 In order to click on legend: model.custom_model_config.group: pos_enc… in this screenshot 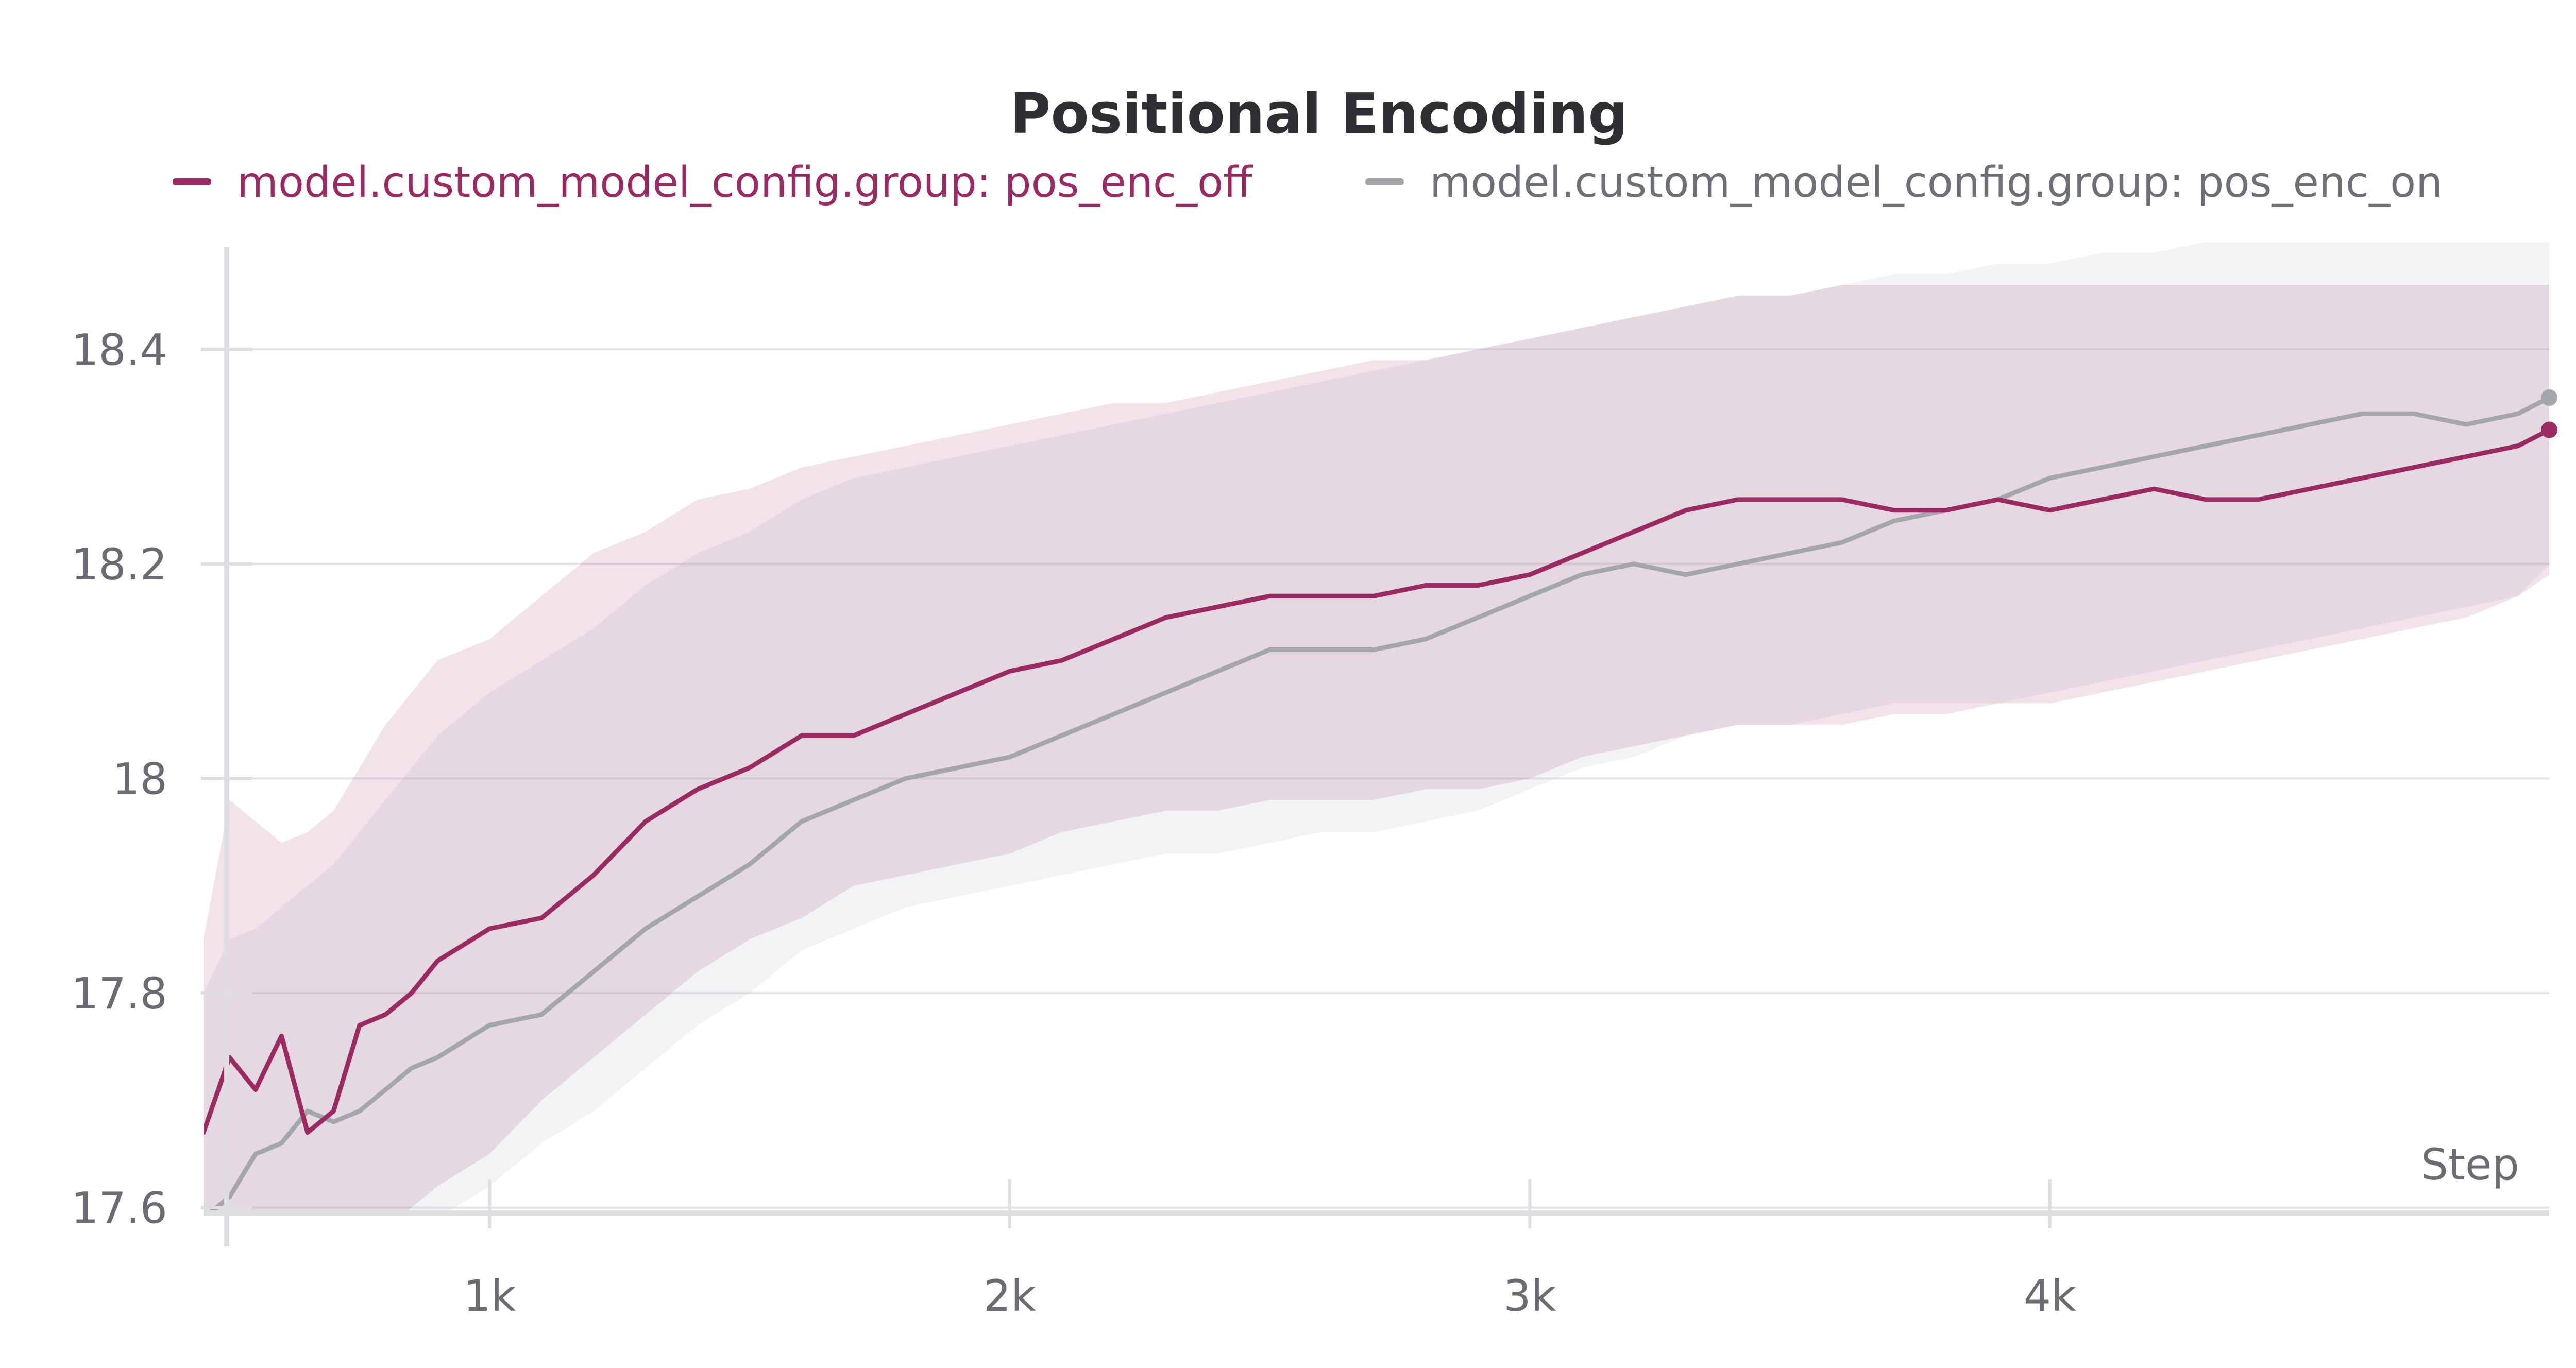, I will do `click(1308, 182)`.